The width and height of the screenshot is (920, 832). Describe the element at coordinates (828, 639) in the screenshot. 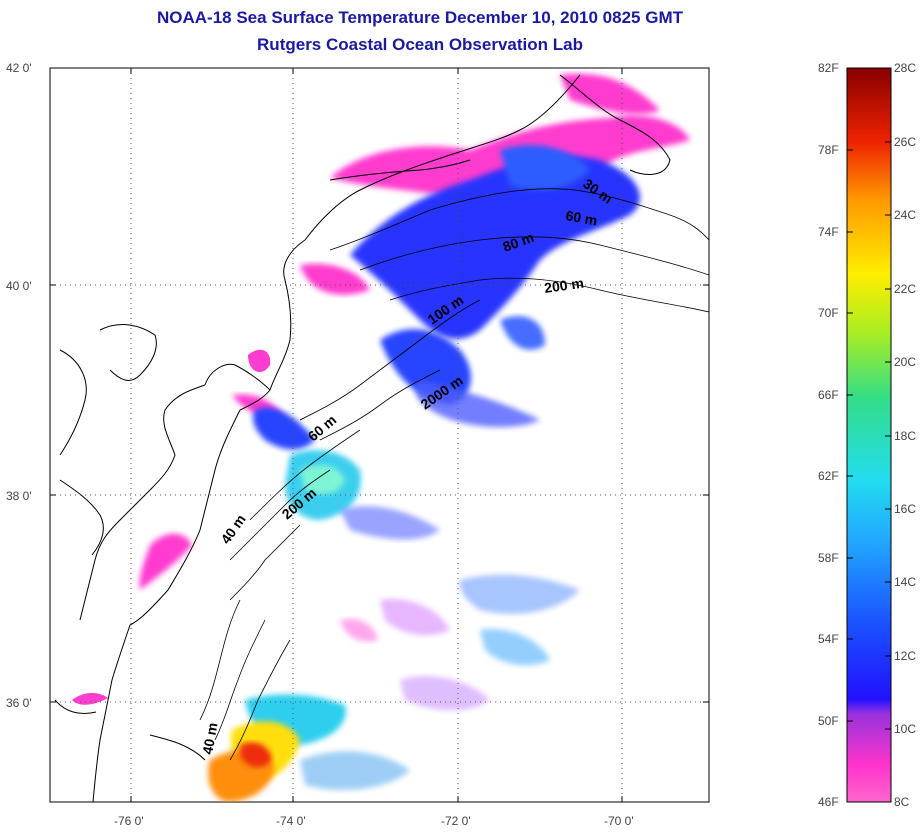

I see `colorbar-f-54: 54F` at that location.